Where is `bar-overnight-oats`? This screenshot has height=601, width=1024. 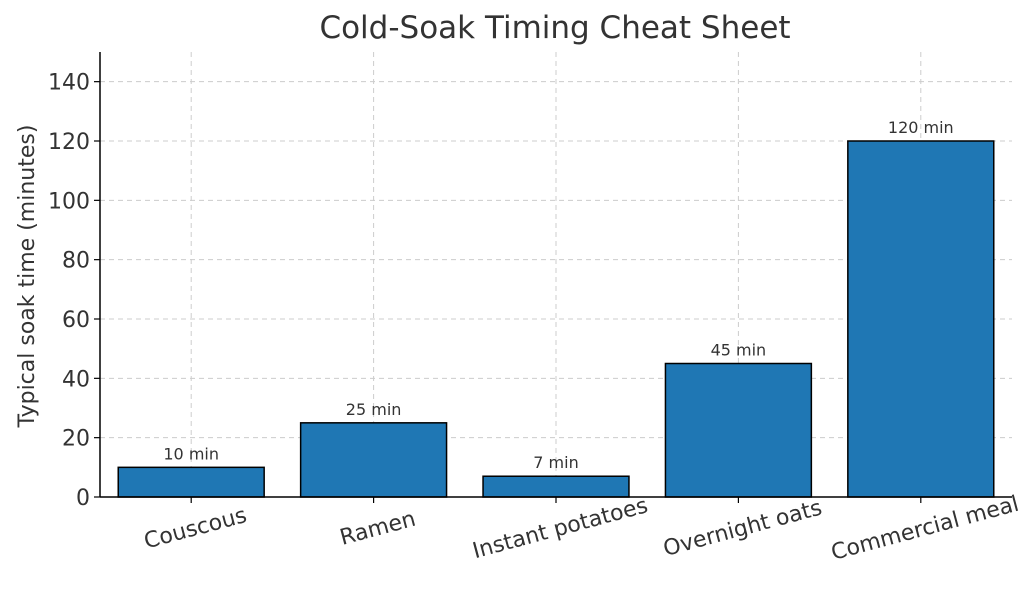
bar-overnight-oats is located at coordinates (738, 430).